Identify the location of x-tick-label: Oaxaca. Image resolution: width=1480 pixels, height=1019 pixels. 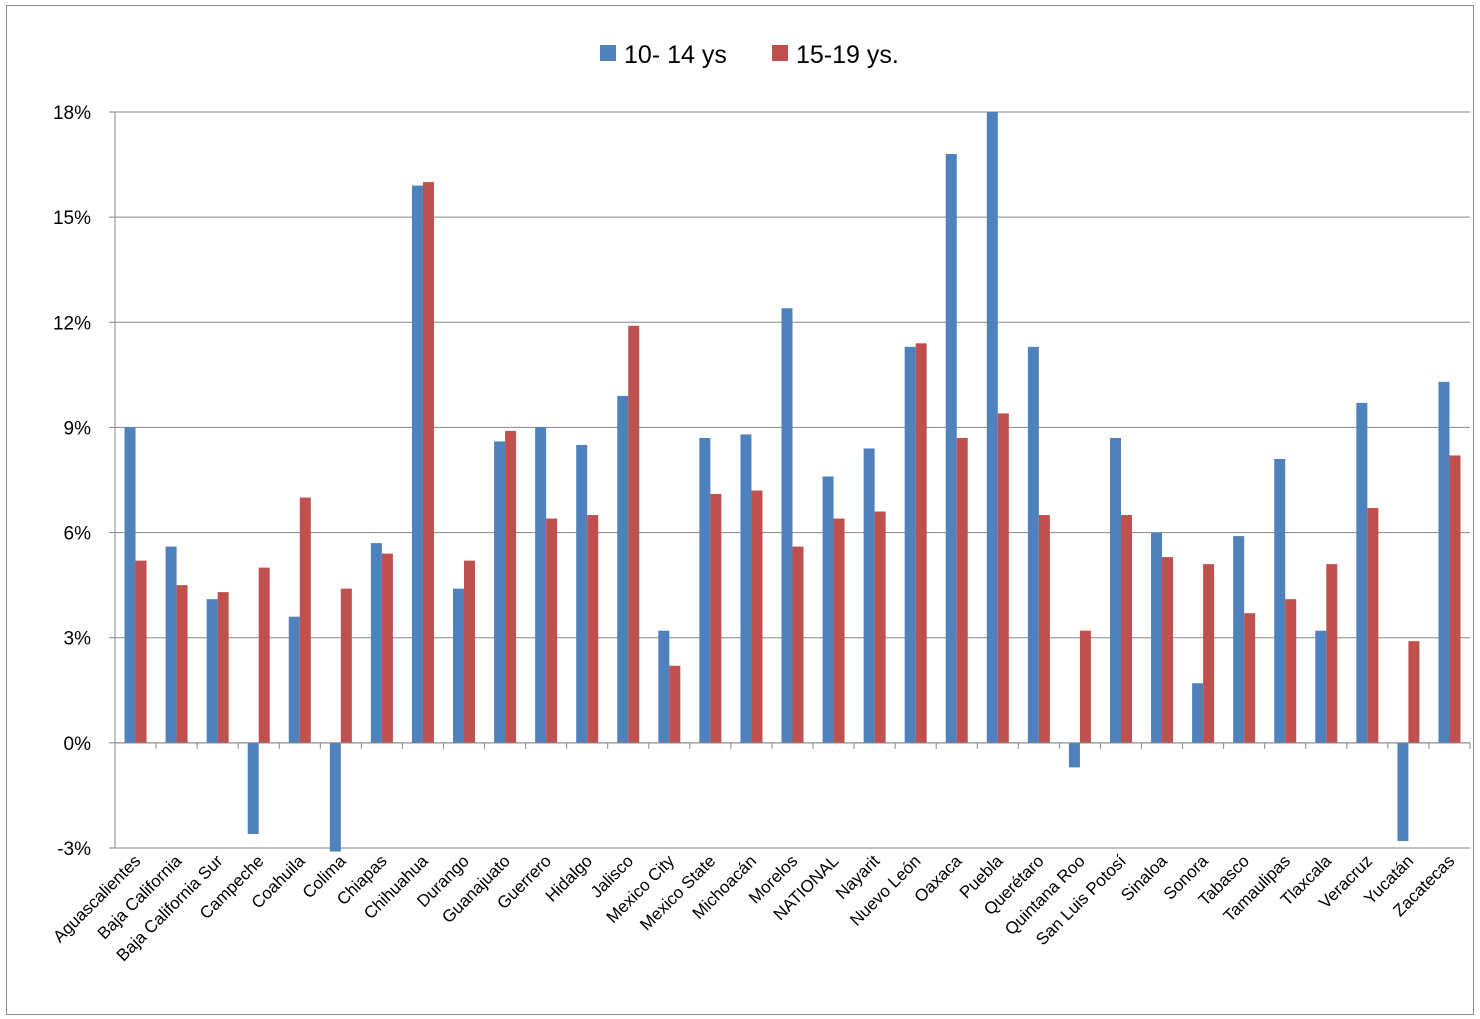
(938, 878).